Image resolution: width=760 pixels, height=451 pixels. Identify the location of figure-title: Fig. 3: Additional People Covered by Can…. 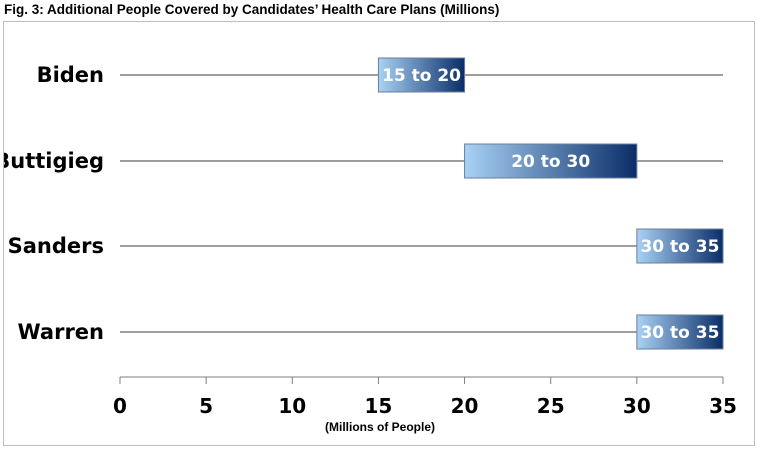
(252, 9).